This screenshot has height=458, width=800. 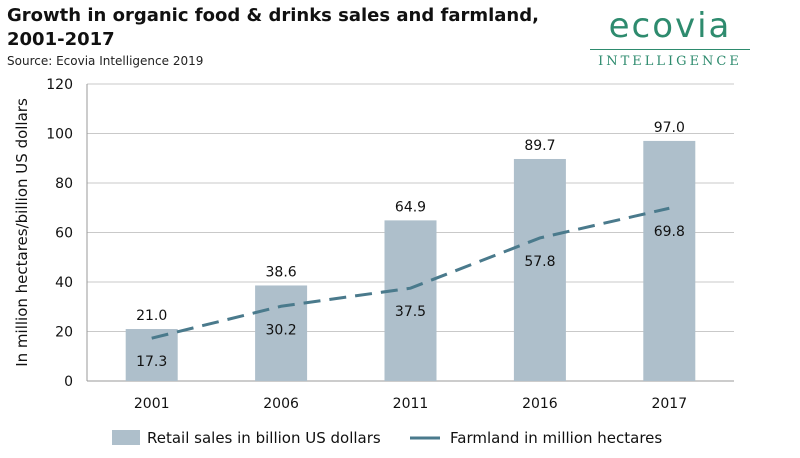 I want to click on legend-bar-label: Retail sales in billion US dollars, so click(x=264, y=438).